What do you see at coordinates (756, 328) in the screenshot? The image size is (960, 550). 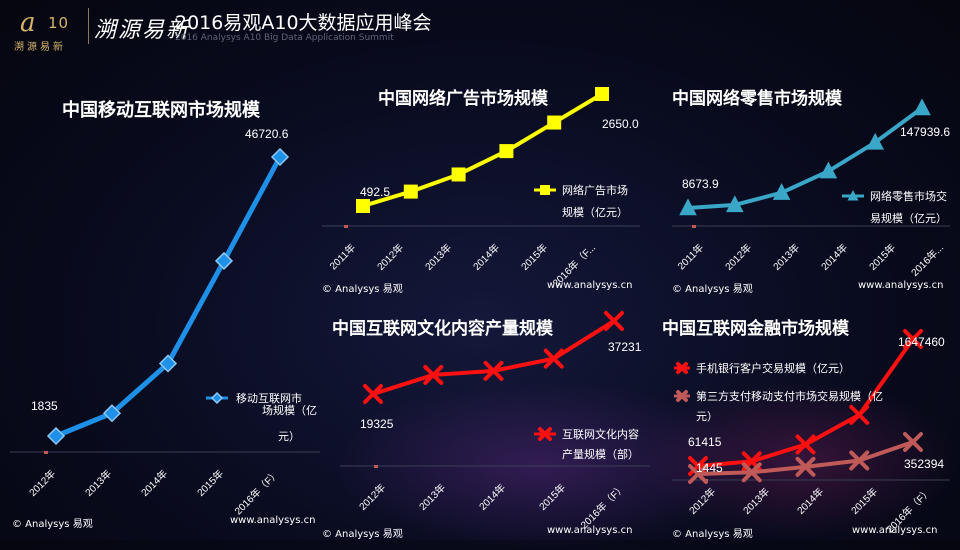 I see `finance-chart-title: 中国互联网金融市场规模` at bounding box center [756, 328].